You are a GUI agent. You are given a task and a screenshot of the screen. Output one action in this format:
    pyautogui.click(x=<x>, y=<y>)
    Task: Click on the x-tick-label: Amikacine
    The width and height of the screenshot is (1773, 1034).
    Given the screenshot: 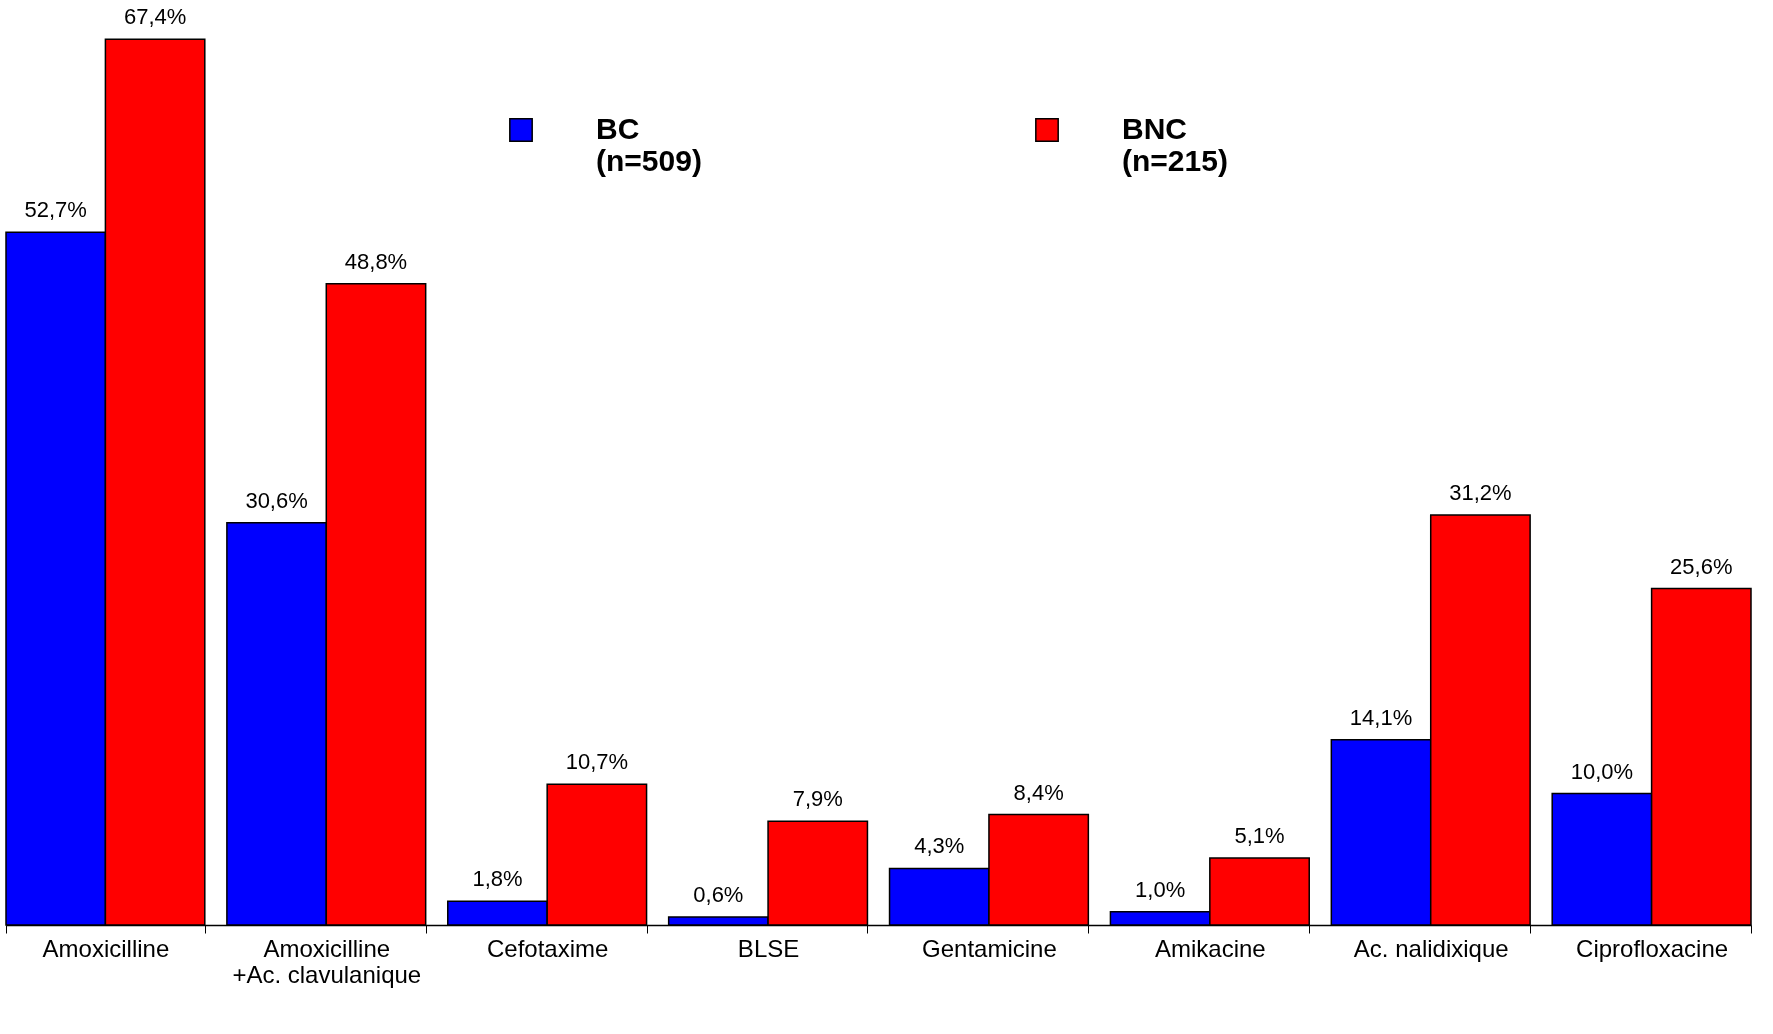 What is the action you would take?
    pyautogui.click(x=1210, y=948)
    